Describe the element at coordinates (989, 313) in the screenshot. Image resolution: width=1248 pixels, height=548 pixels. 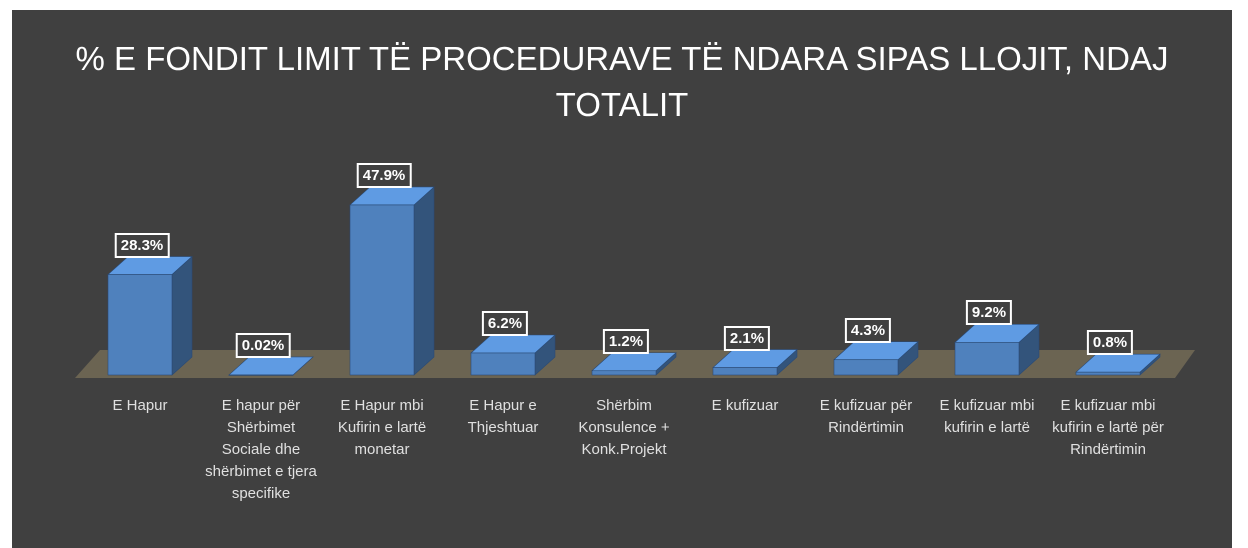
I see `data-label: 9.2%` at that location.